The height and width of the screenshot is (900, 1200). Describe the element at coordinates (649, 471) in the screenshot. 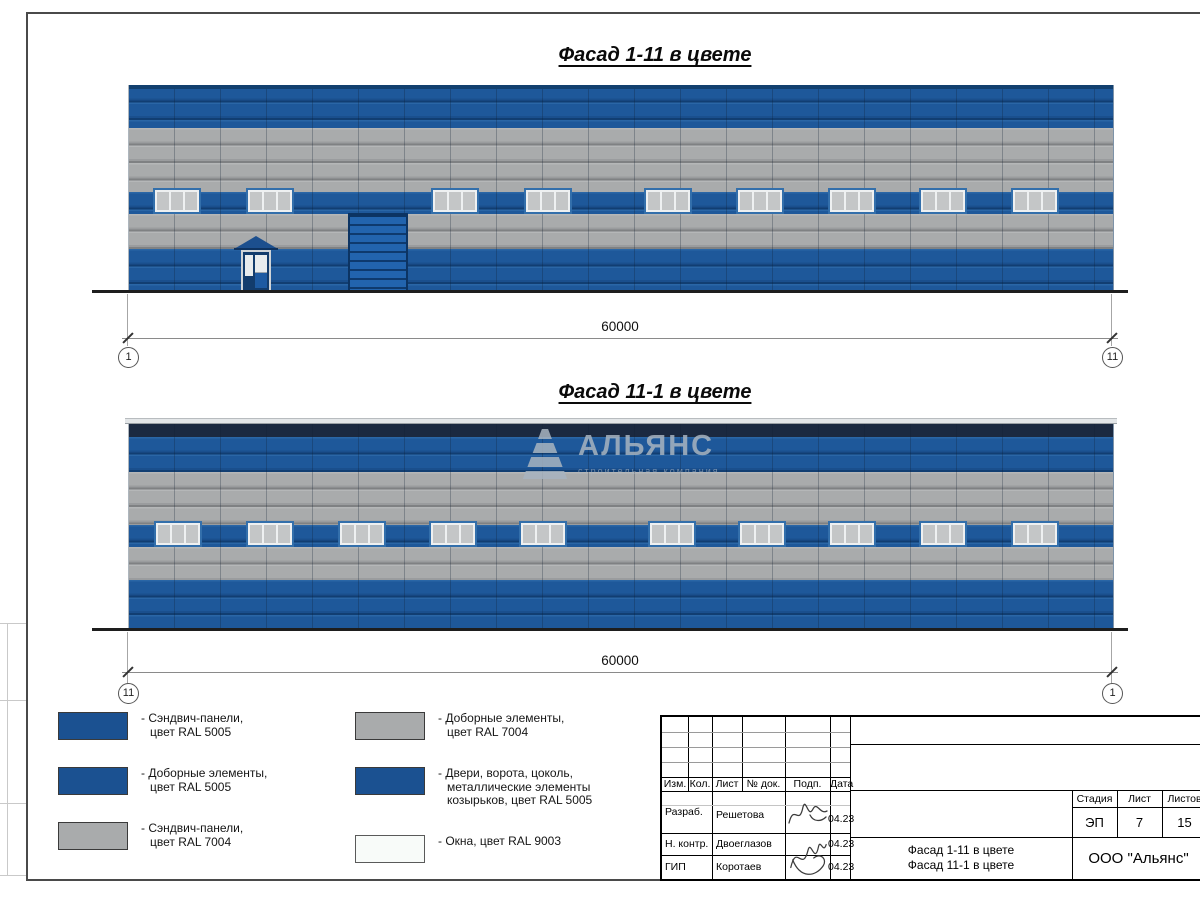

I see `watermark-subtitle: строительная компания` at that location.